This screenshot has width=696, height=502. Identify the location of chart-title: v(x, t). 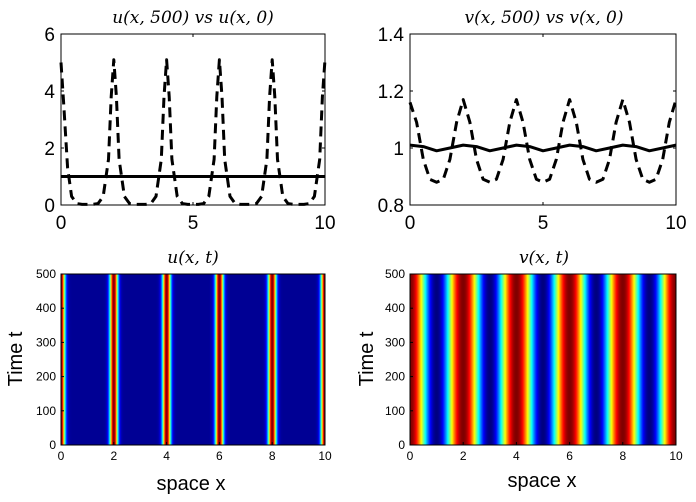
(544, 258).